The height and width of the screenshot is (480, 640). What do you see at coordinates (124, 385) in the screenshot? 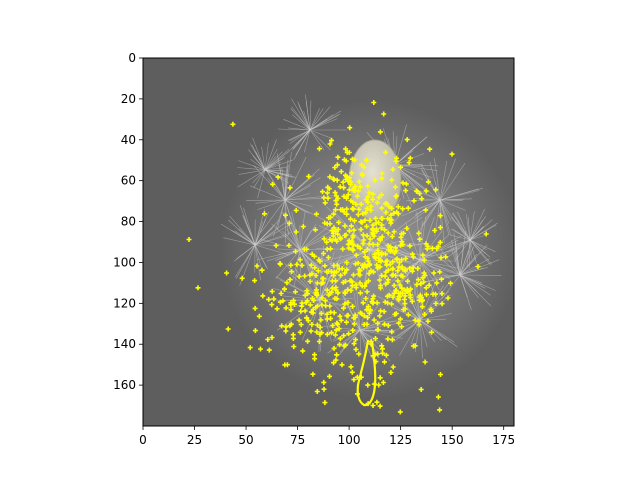
I see `y-tick-label: 160` at bounding box center [124, 385].